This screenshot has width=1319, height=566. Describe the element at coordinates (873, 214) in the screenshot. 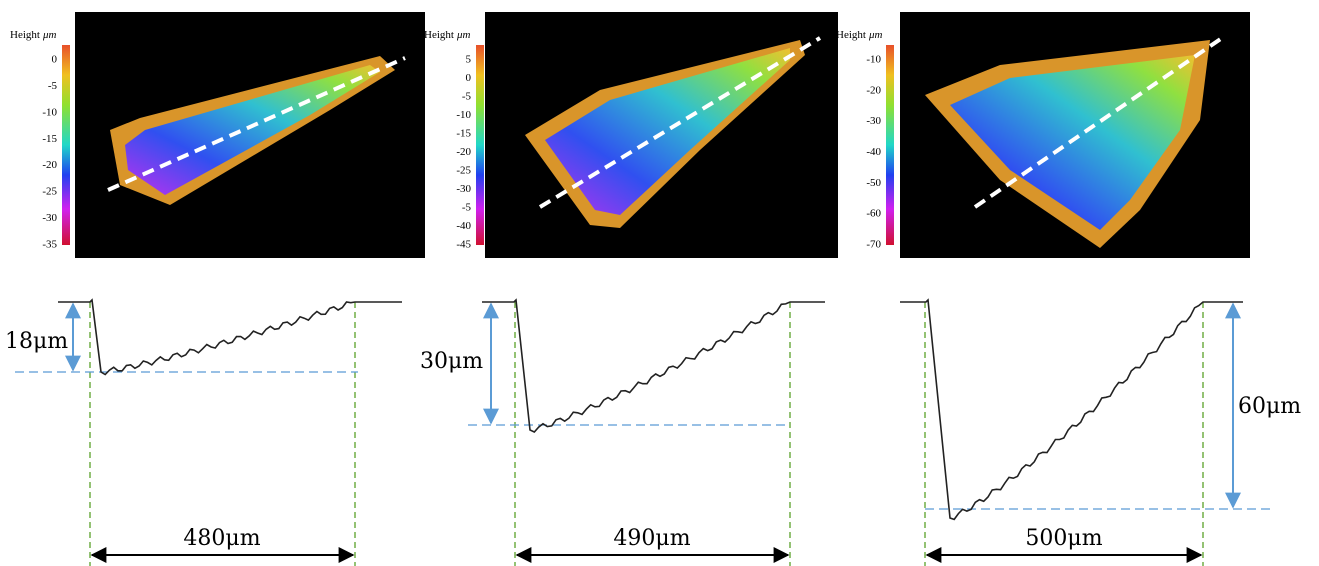

I see `colorbar-tick-label: -60` at that location.